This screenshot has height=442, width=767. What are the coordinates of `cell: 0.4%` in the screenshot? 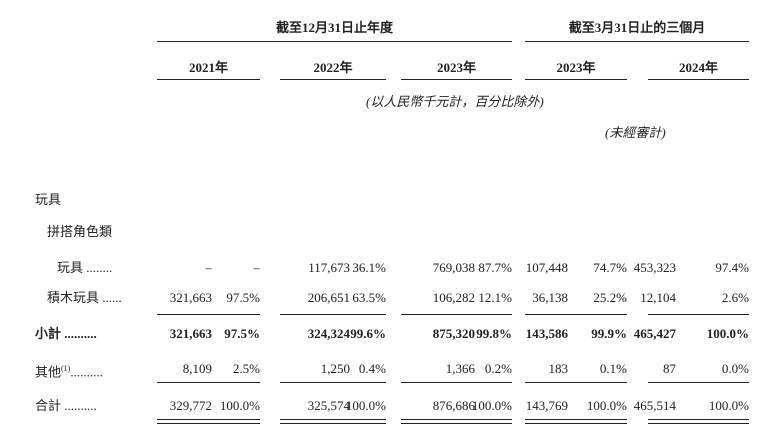 It's located at (372, 368).